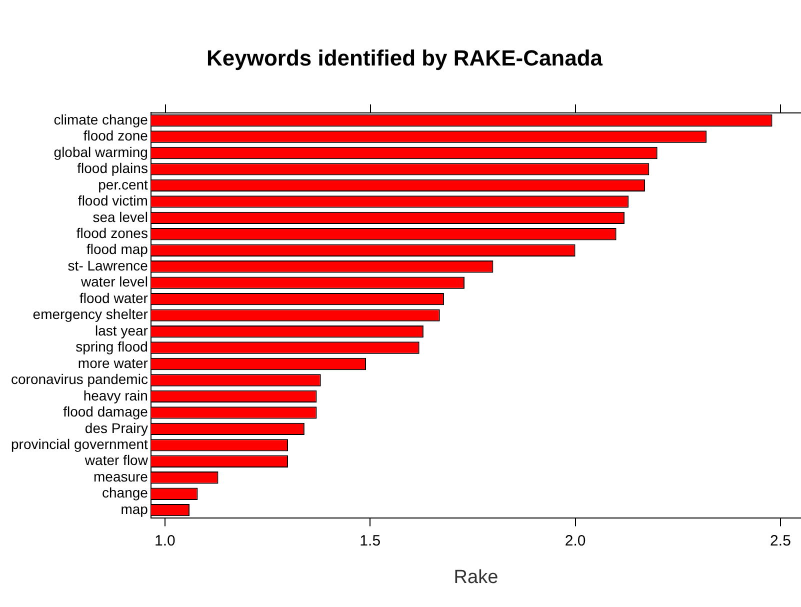 The image size is (801, 607). Describe the element at coordinates (116, 428) in the screenshot. I see `y-tick-label: des Prairy` at that location.